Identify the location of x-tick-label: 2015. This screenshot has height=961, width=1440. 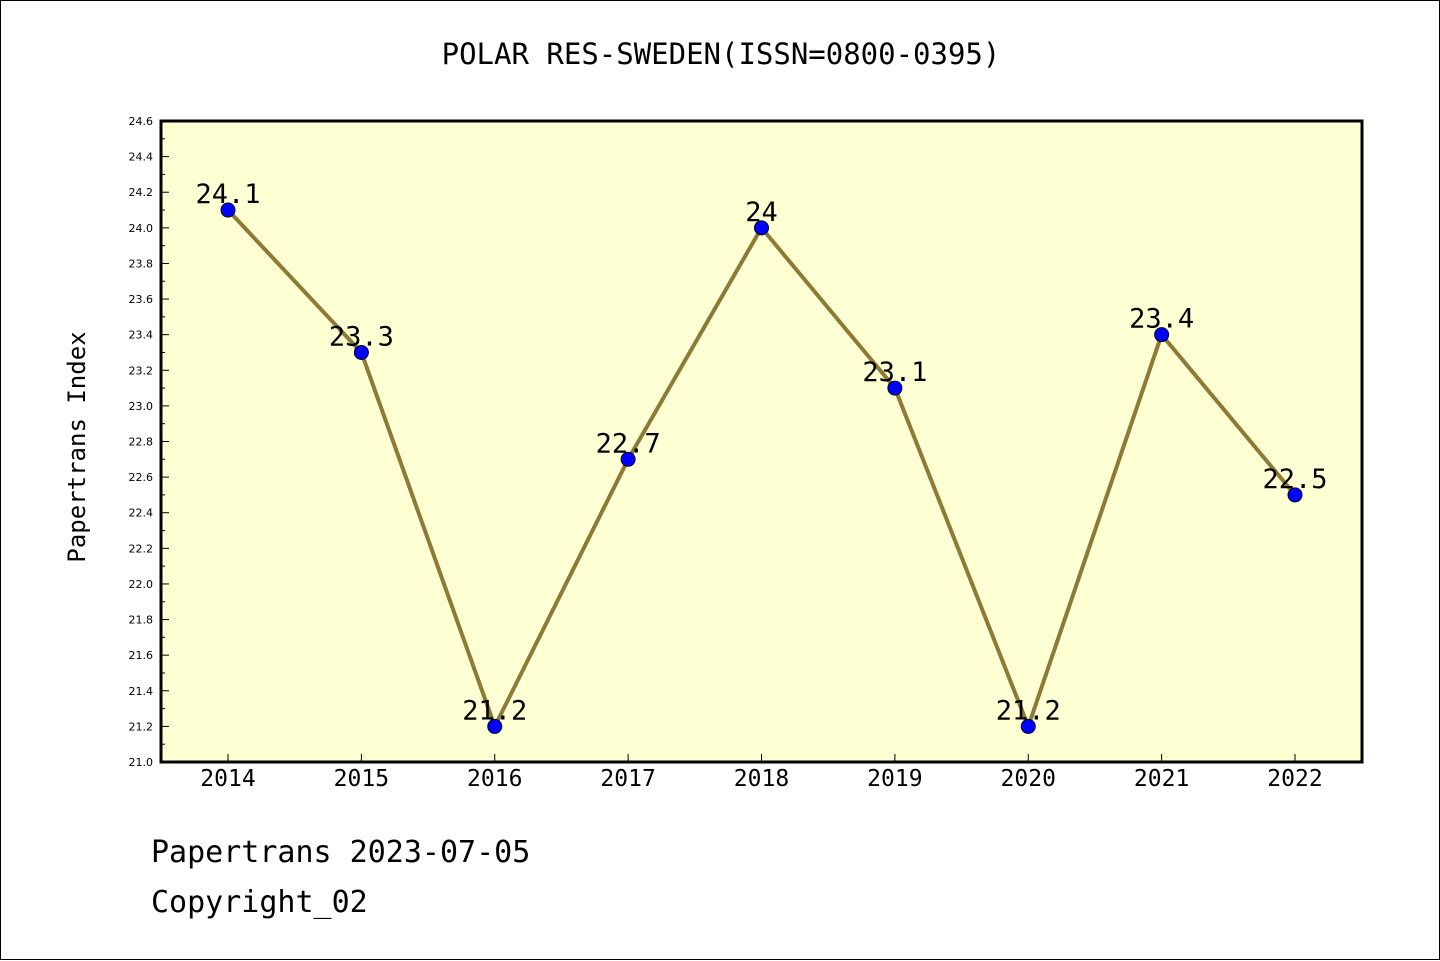
(361, 779).